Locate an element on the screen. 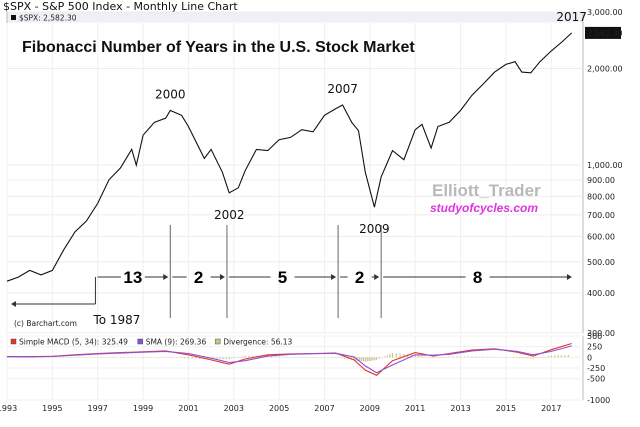 Image resolution: width=640 pixels, height=427 pixels. x-tick-label-4: 2001 is located at coordinates (188, 408).